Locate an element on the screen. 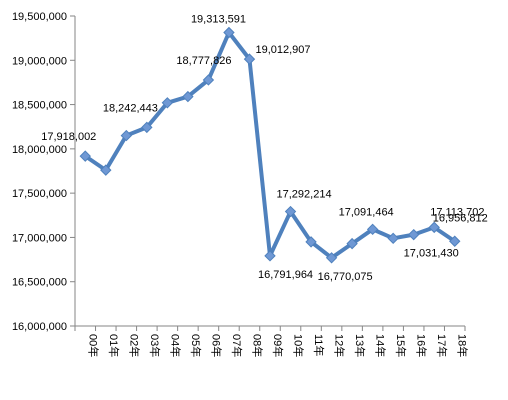 The width and height of the screenshot is (508, 400). x-tick-label: 02年 is located at coordinates (134, 345).